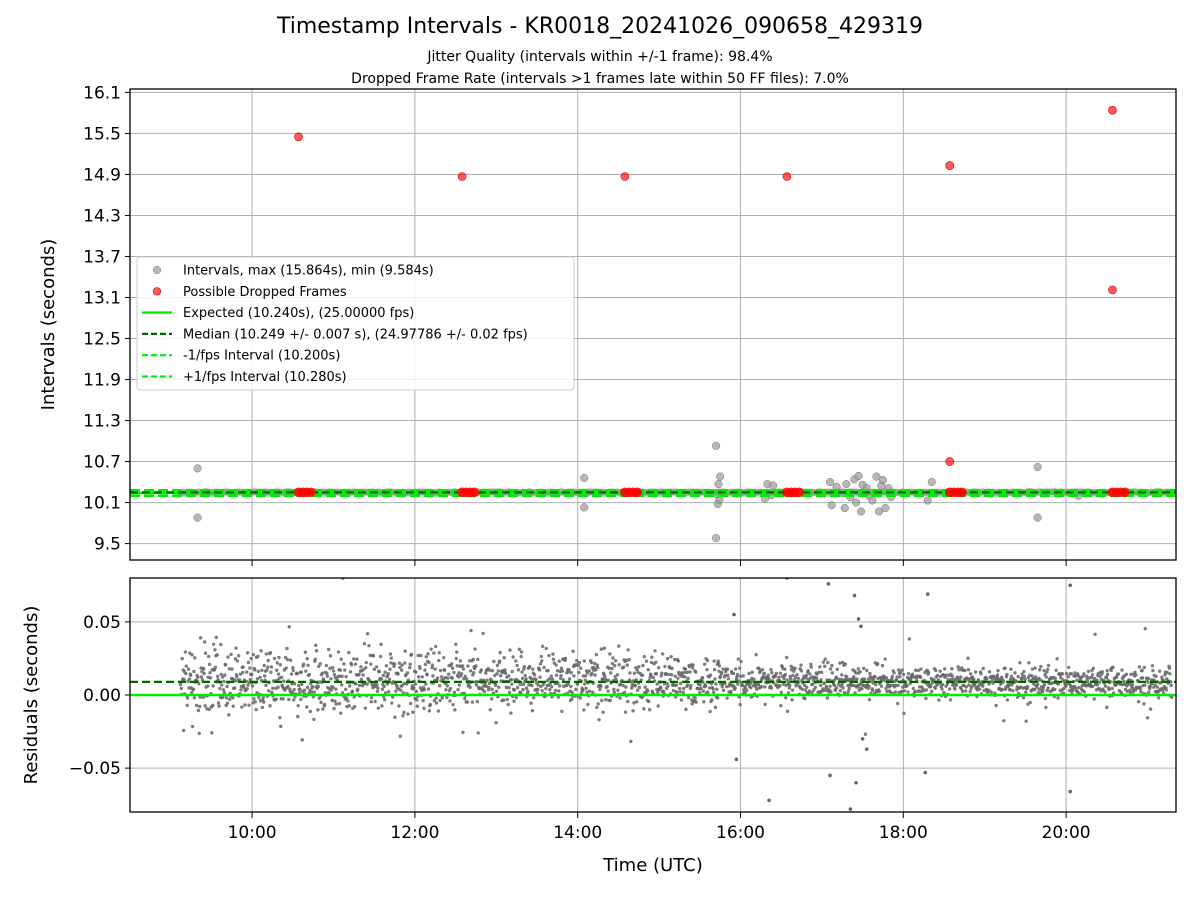 The image size is (1200, 900). What do you see at coordinates (652, 865) in the screenshot?
I see `x-axis-label: Time (UTC)` at bounding box center [652, 865].